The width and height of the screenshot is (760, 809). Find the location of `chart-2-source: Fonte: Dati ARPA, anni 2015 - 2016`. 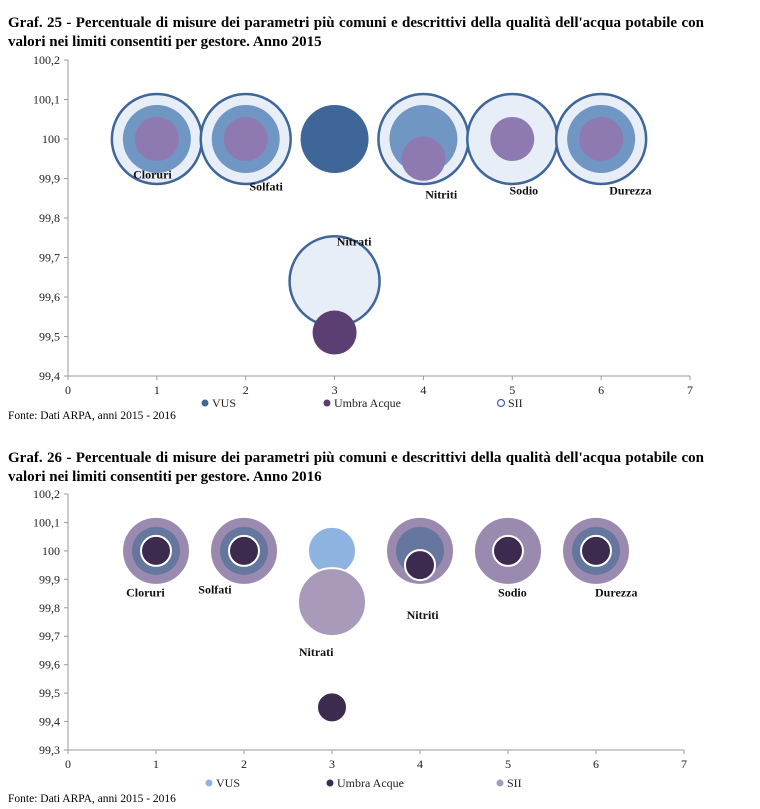

chart-2-source: Fonte: Dati ARPA, anni 2015 - 2016 is located at coordinates (92, 799).